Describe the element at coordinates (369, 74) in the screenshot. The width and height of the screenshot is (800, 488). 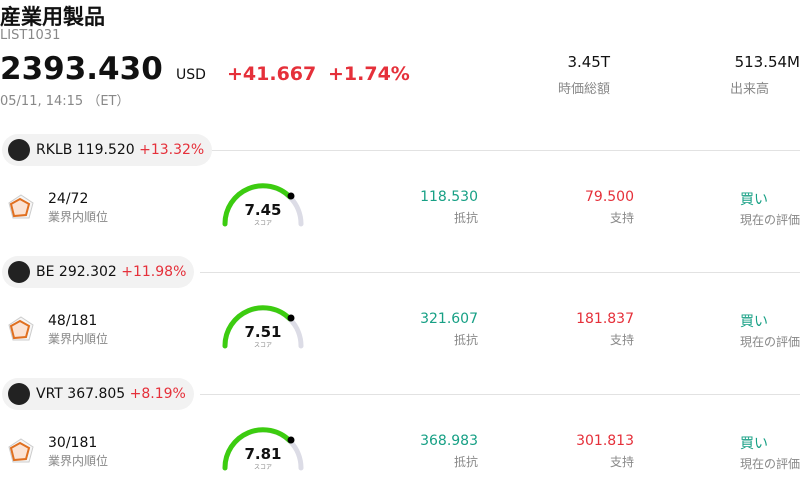
I see `change-percent: +1.74%` at that location.